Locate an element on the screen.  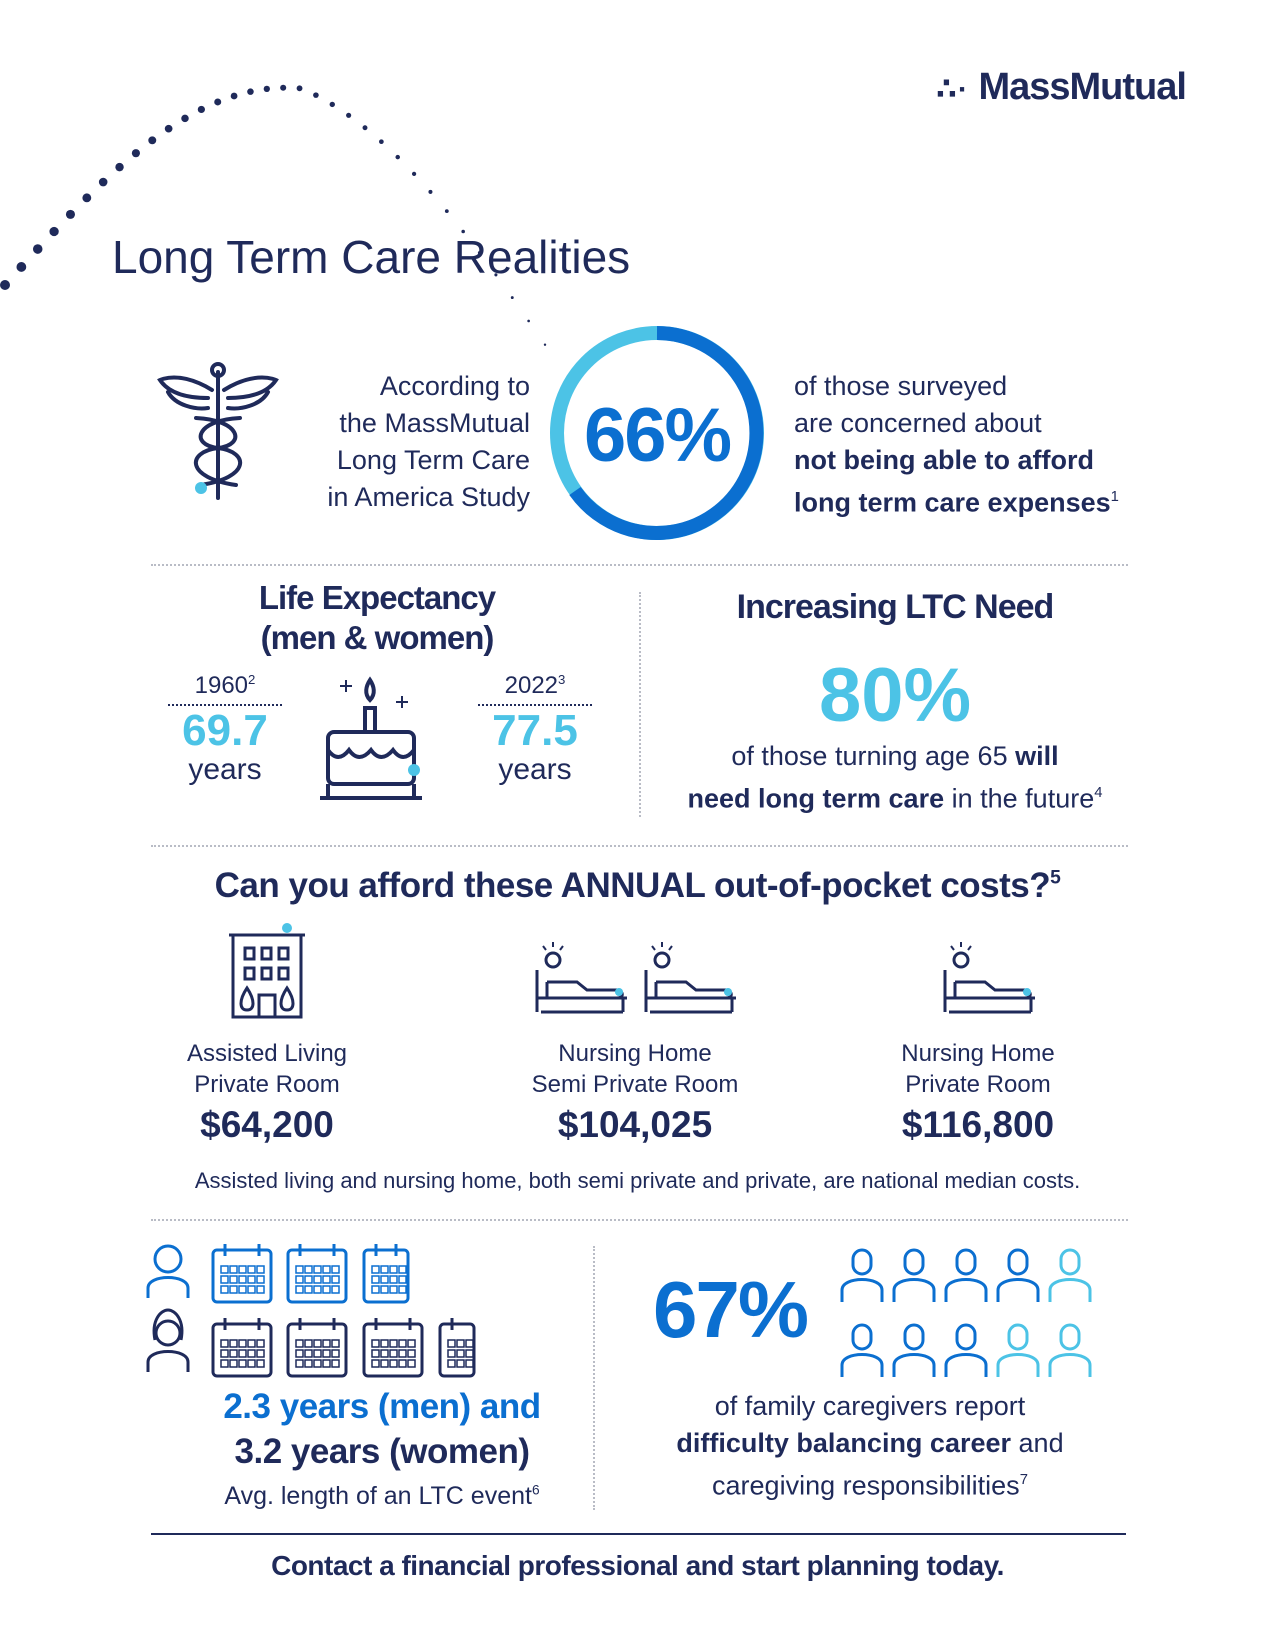
logo-mark: ∴· is located at coordinates (952, 89).